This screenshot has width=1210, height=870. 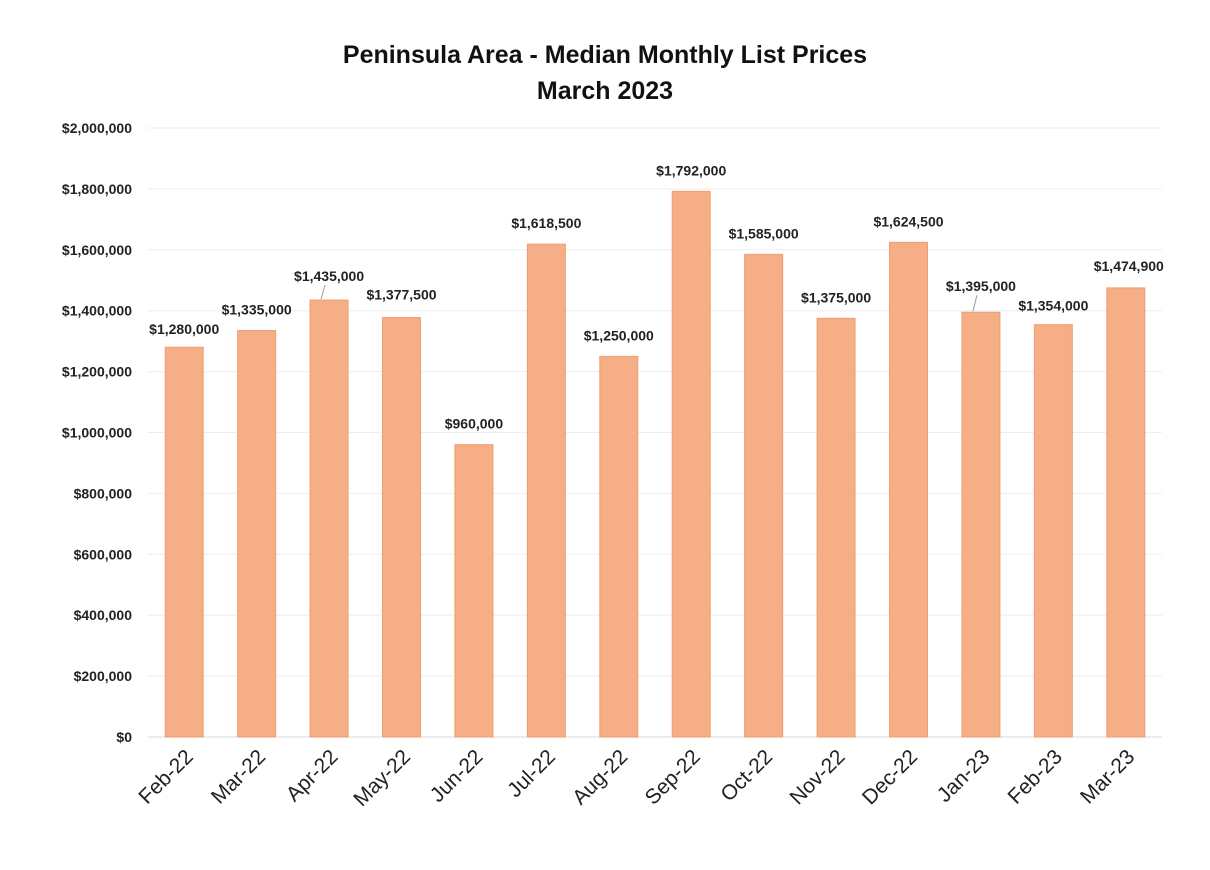 I want to click on x-tick-label: Sep-22, so click(x=673, y=777).